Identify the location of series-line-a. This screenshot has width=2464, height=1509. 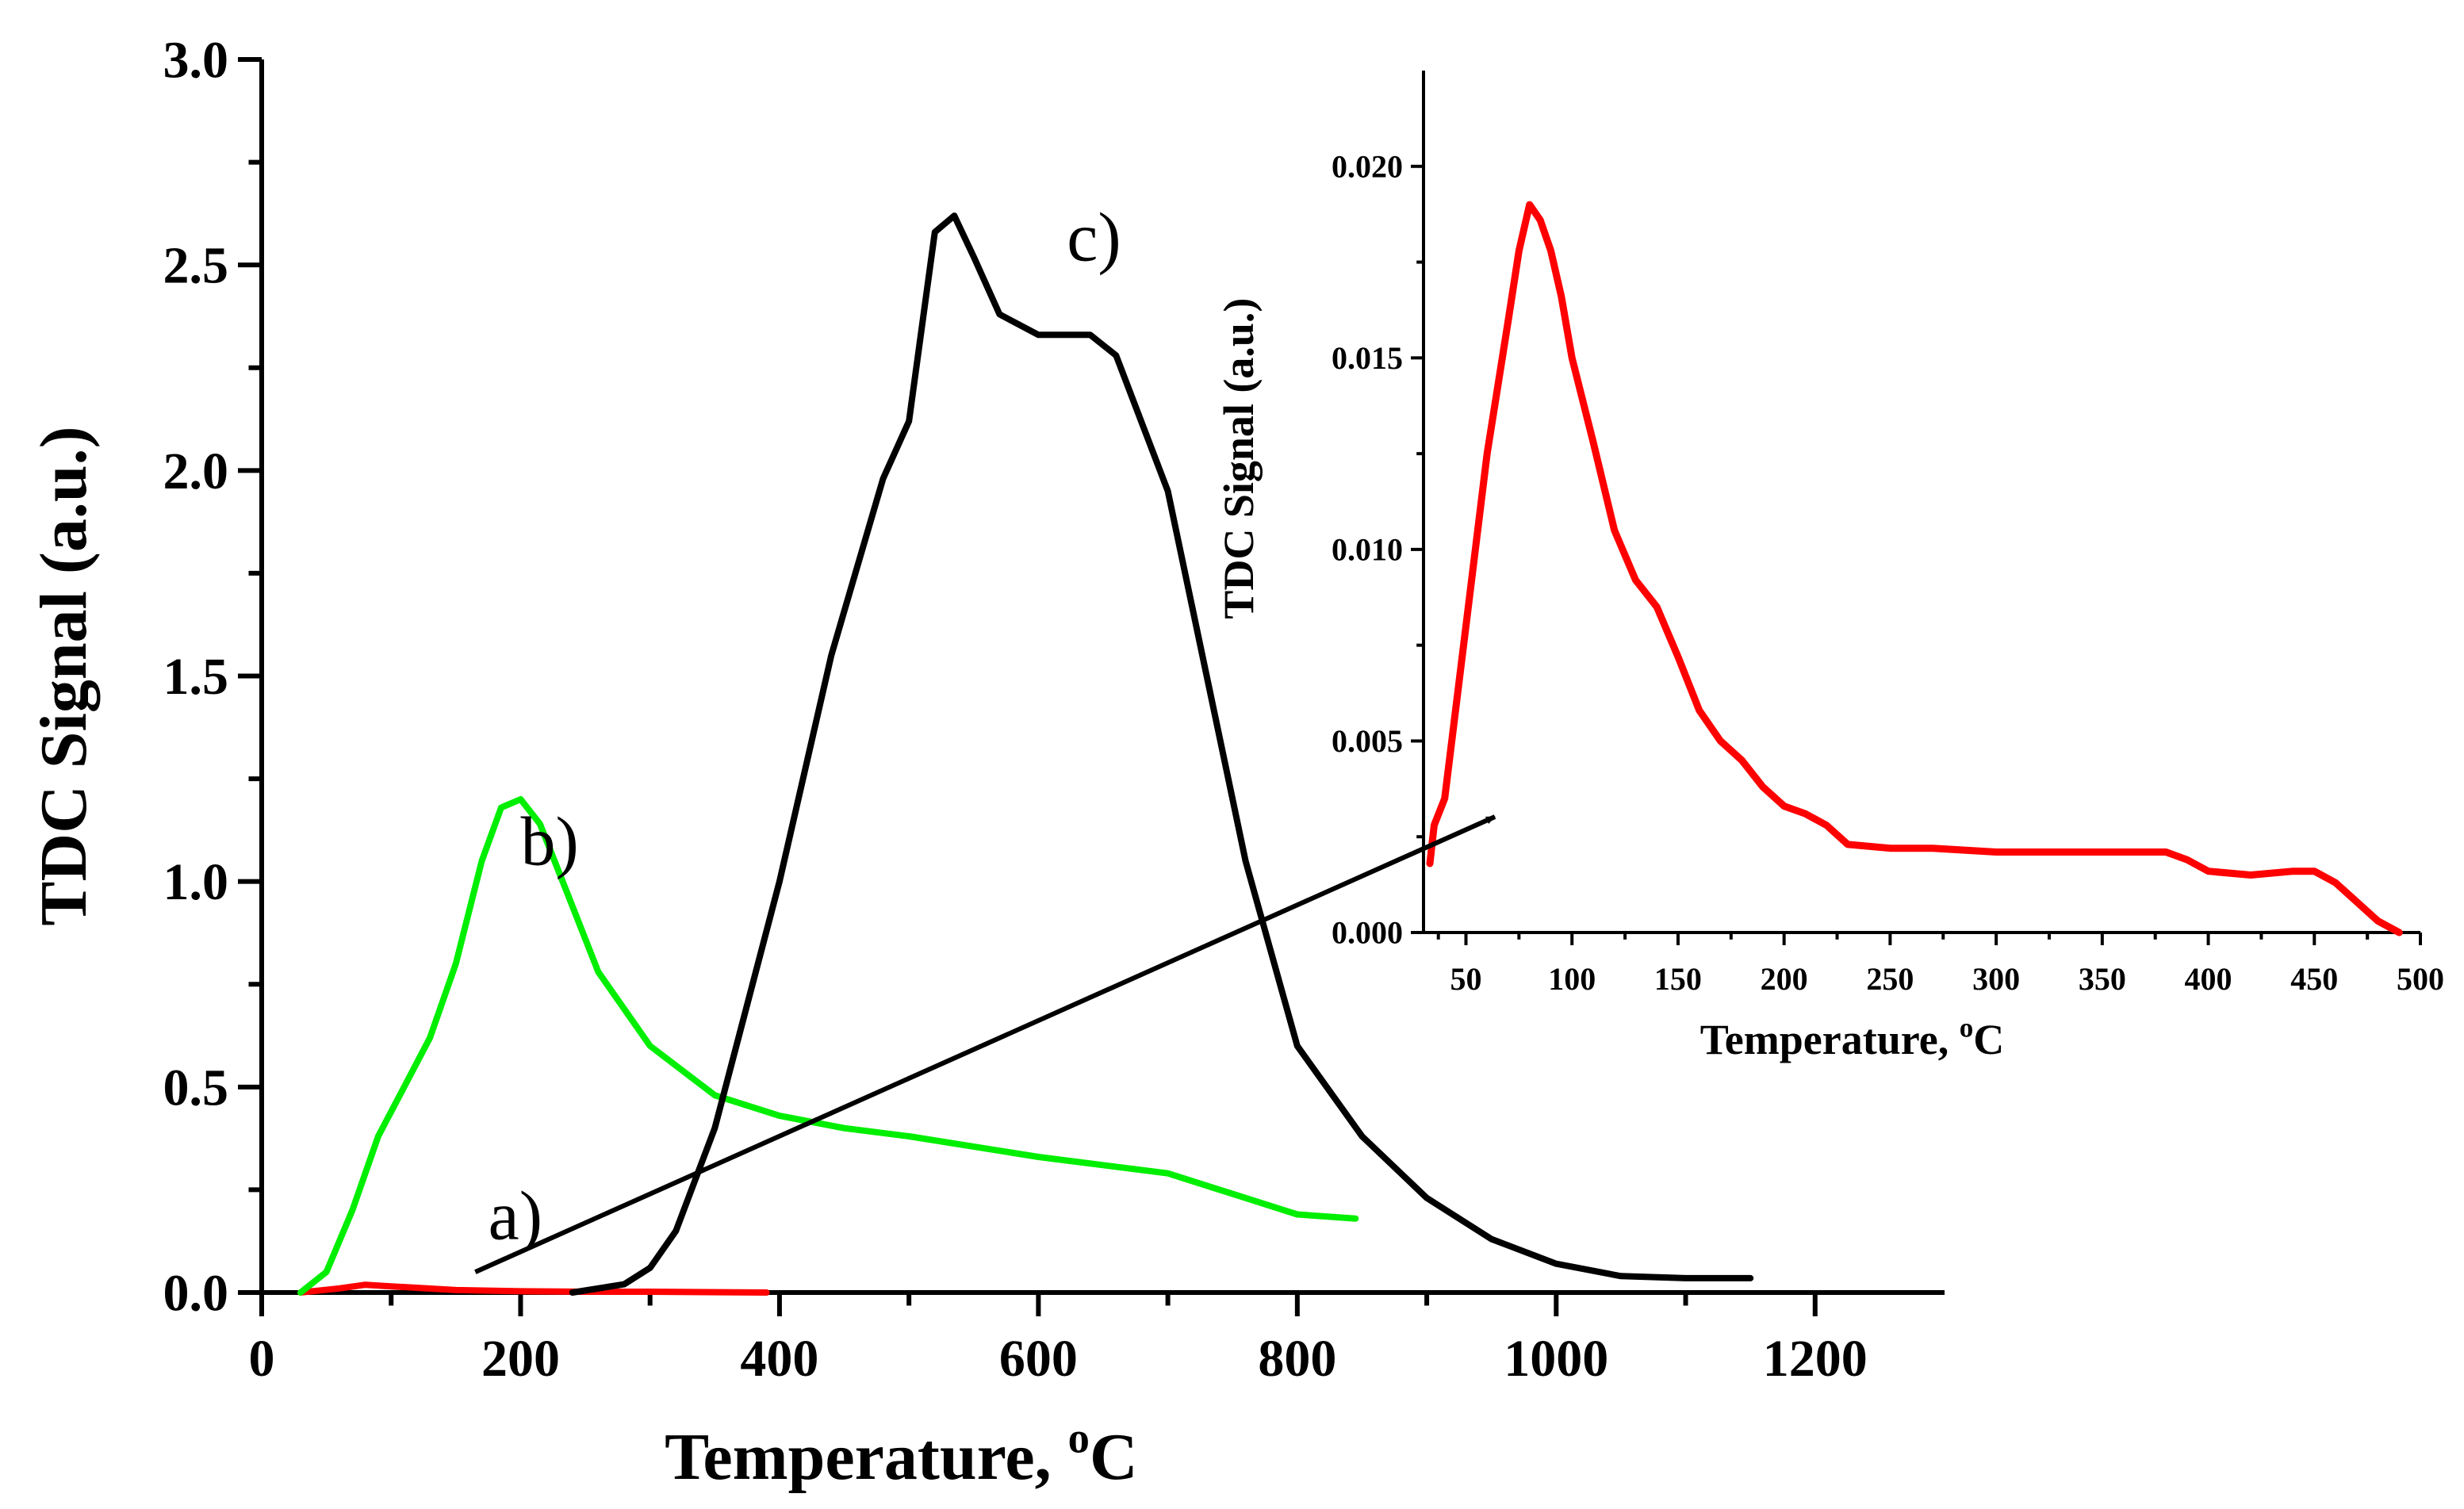
(533, 1289).